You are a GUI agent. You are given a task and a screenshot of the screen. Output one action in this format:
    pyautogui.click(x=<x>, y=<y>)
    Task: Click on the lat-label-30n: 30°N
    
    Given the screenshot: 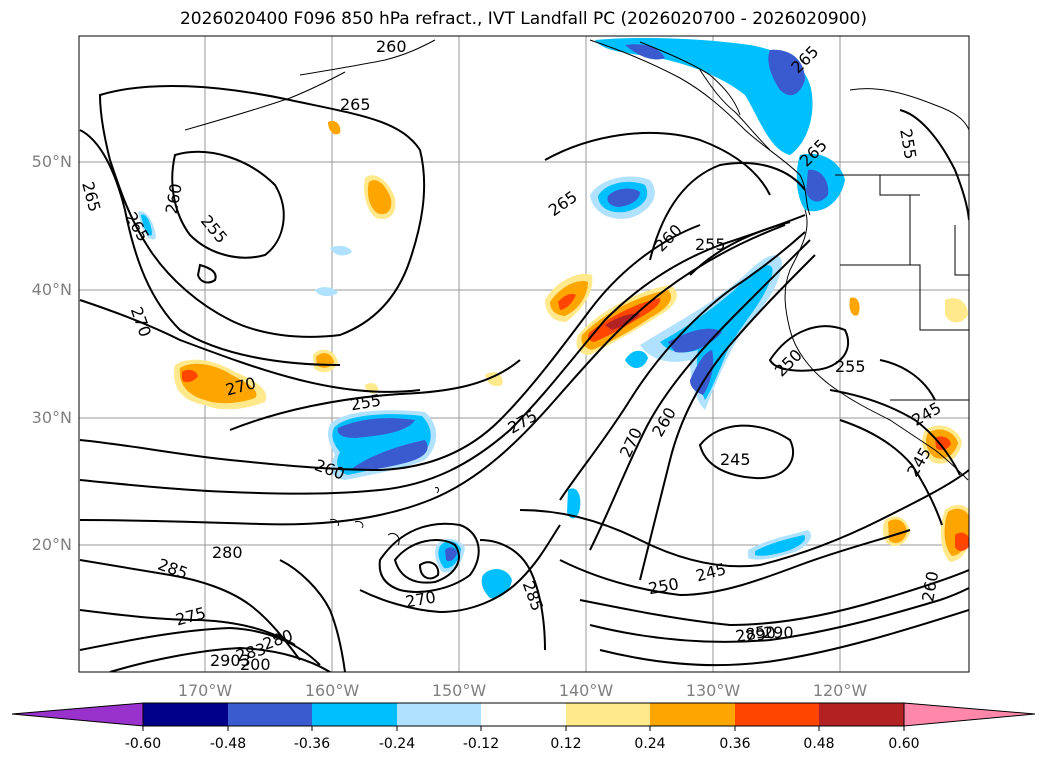 What is the action you would take?
    pyautogui.click(x=51, y=417)
    